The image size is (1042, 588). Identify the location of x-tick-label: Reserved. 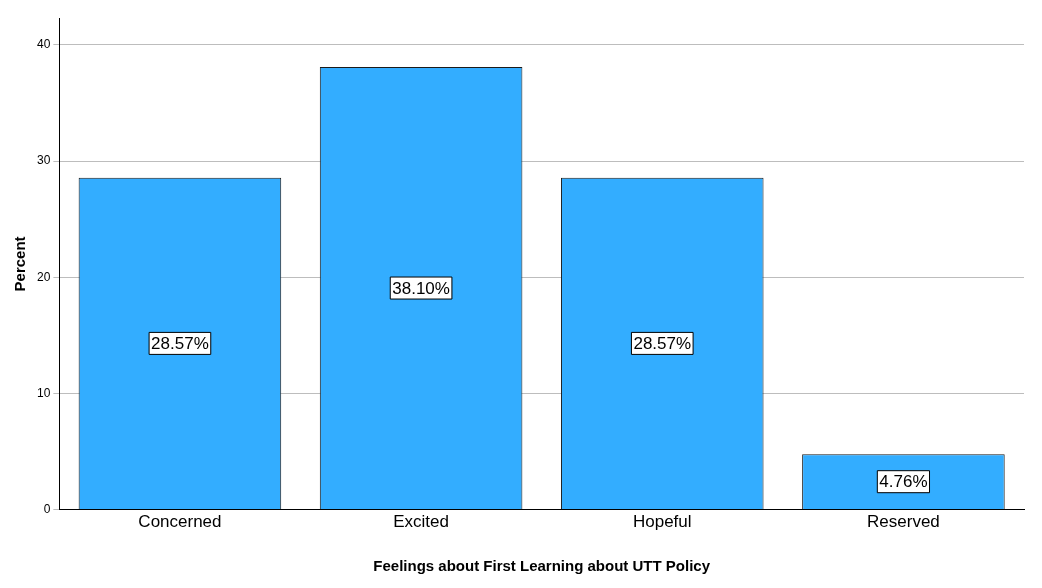
(903, 522).